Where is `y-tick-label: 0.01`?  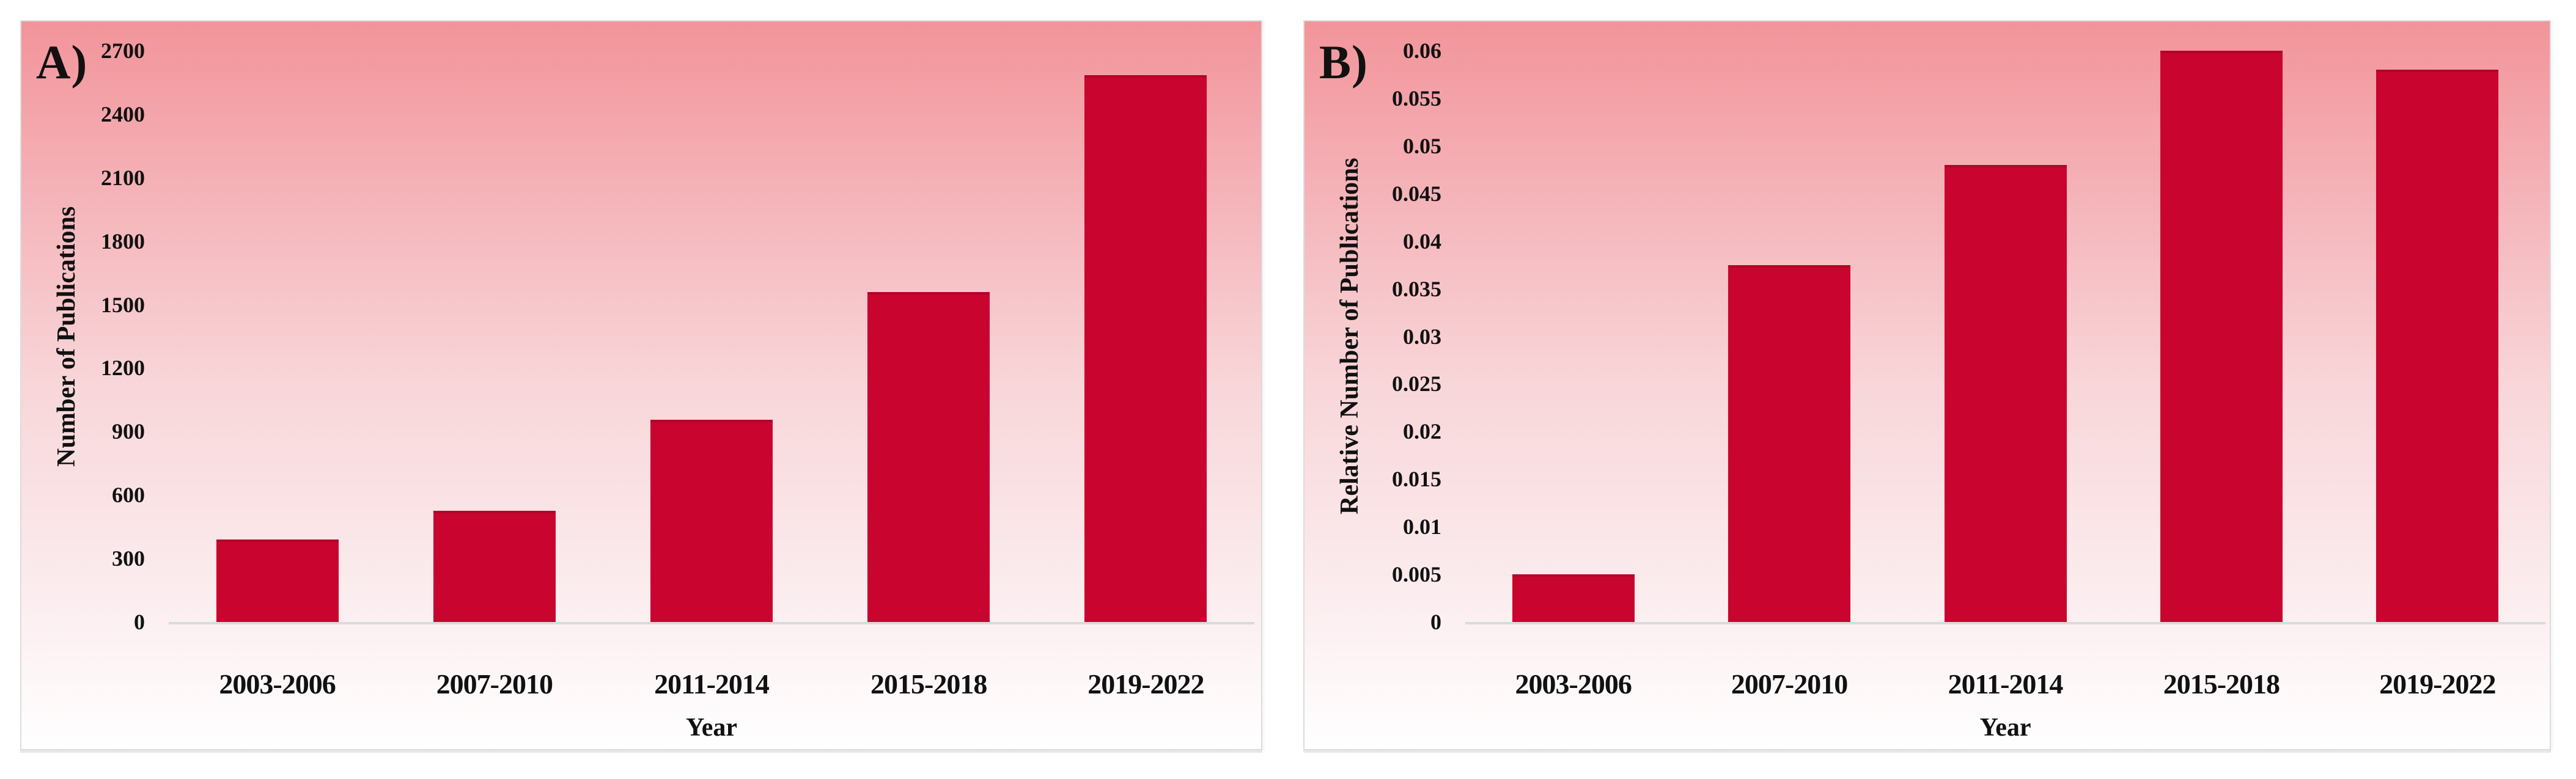 y-tick-label: 0.01 is located at coordinates (1422, 526).